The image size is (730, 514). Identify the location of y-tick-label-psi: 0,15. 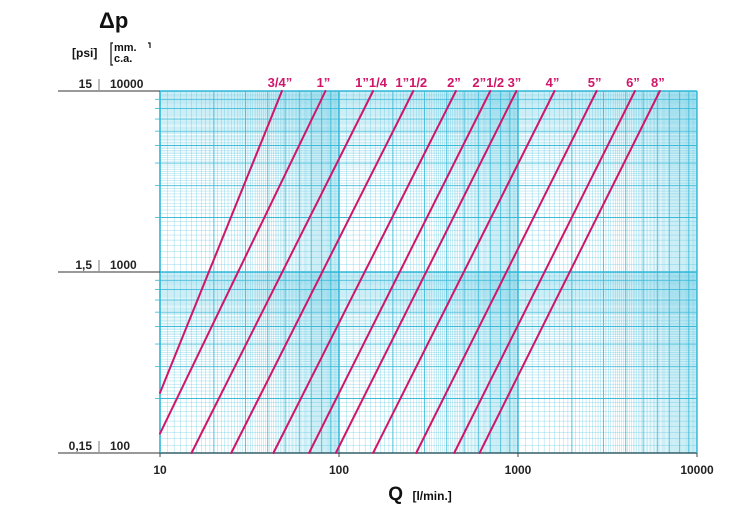
(81, 446).